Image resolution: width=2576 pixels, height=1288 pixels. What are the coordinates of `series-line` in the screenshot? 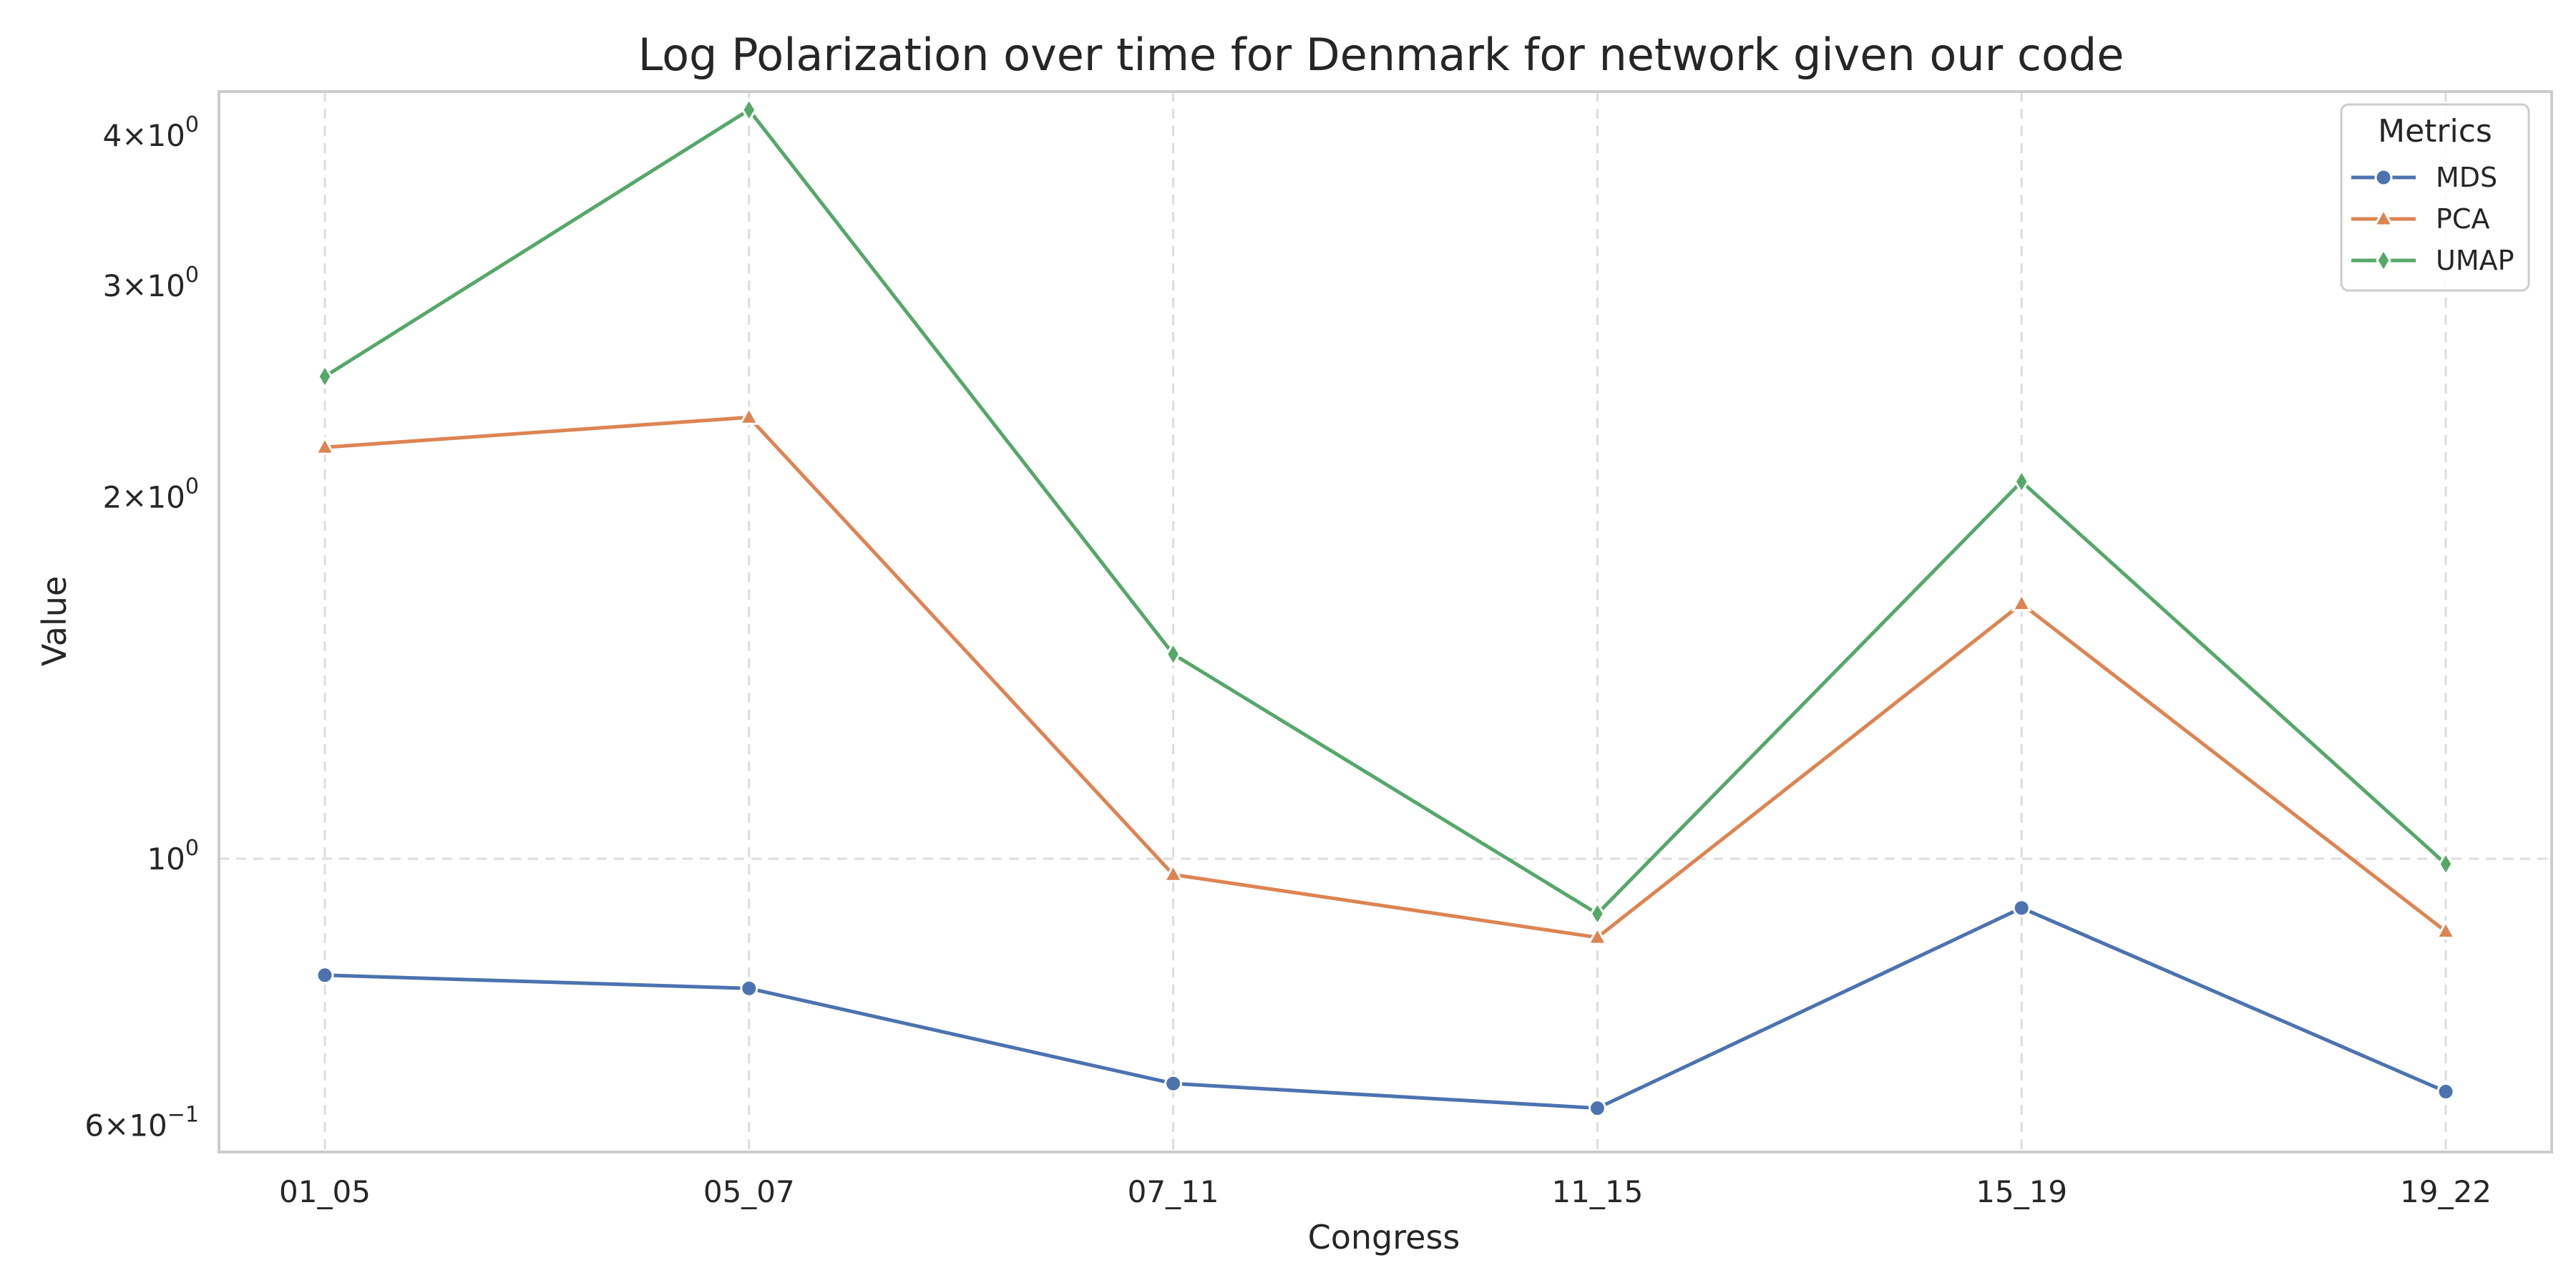 It's located at (1385, 1008).